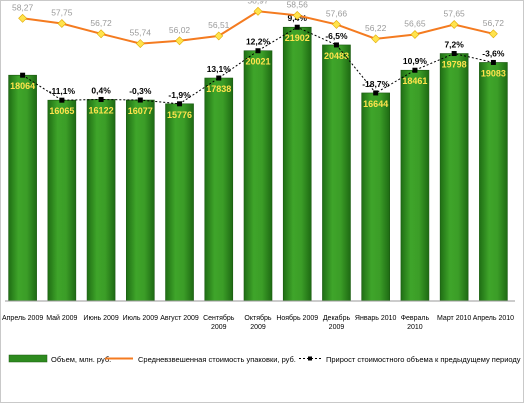  I want to click on legend-bar-label: Объем, млн. руб., so click(81, 359).